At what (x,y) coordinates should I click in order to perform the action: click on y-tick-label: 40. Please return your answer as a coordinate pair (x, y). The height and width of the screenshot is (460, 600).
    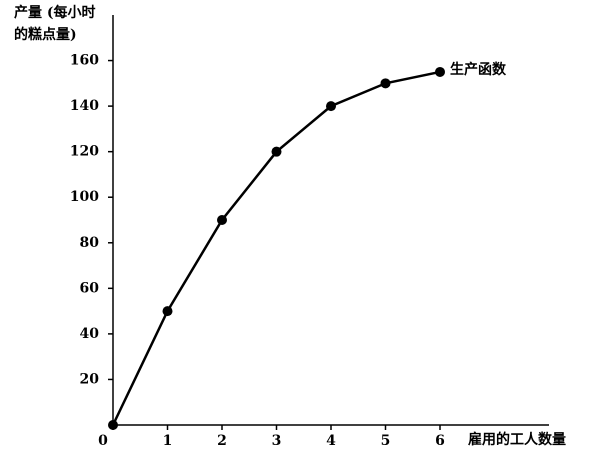
    Looking at the image, I should click on (90, 334).